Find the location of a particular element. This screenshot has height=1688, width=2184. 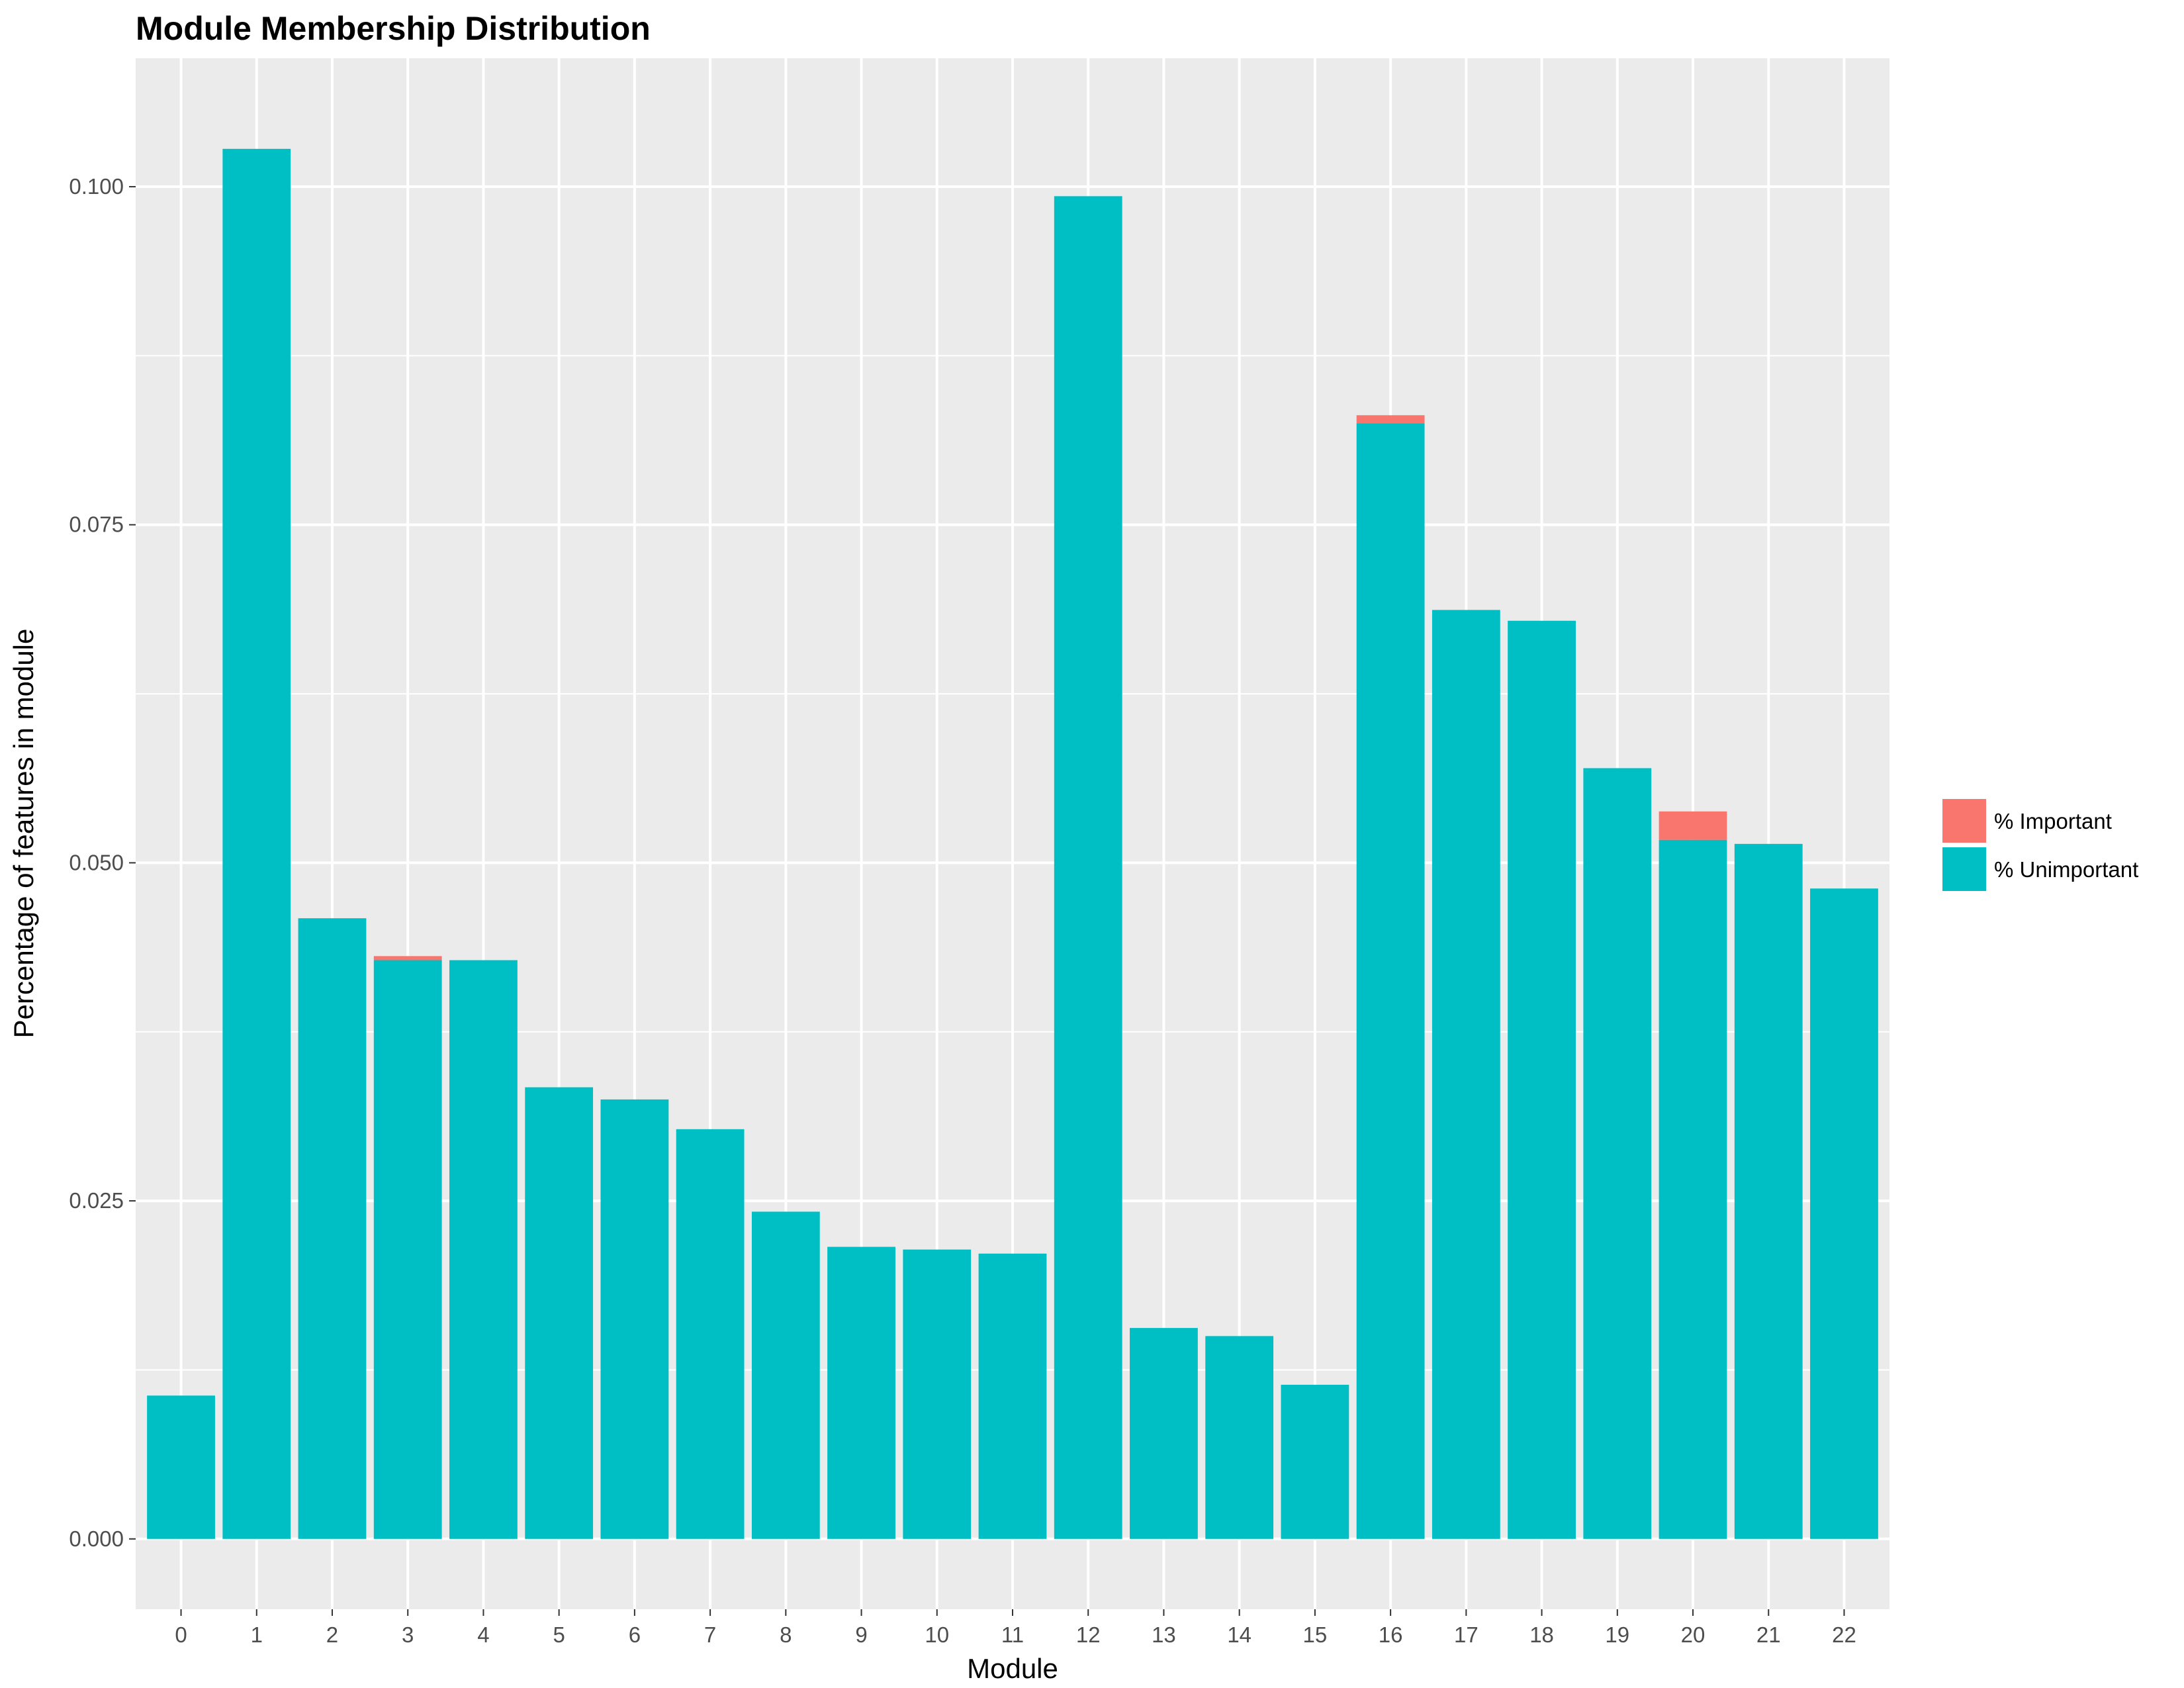

x-tick-label: 2 is located at coordinates (332, 1634).